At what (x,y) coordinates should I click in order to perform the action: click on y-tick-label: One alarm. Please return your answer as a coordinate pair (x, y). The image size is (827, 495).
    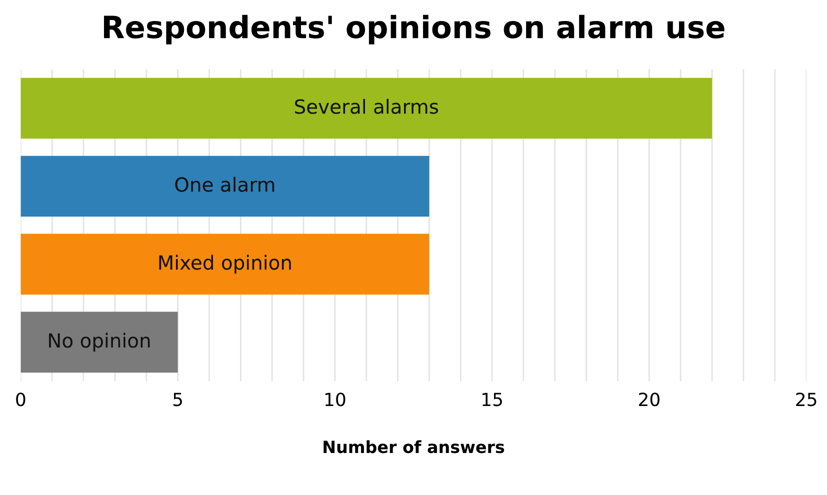
    Looking at the image, I should click on (224, 184).